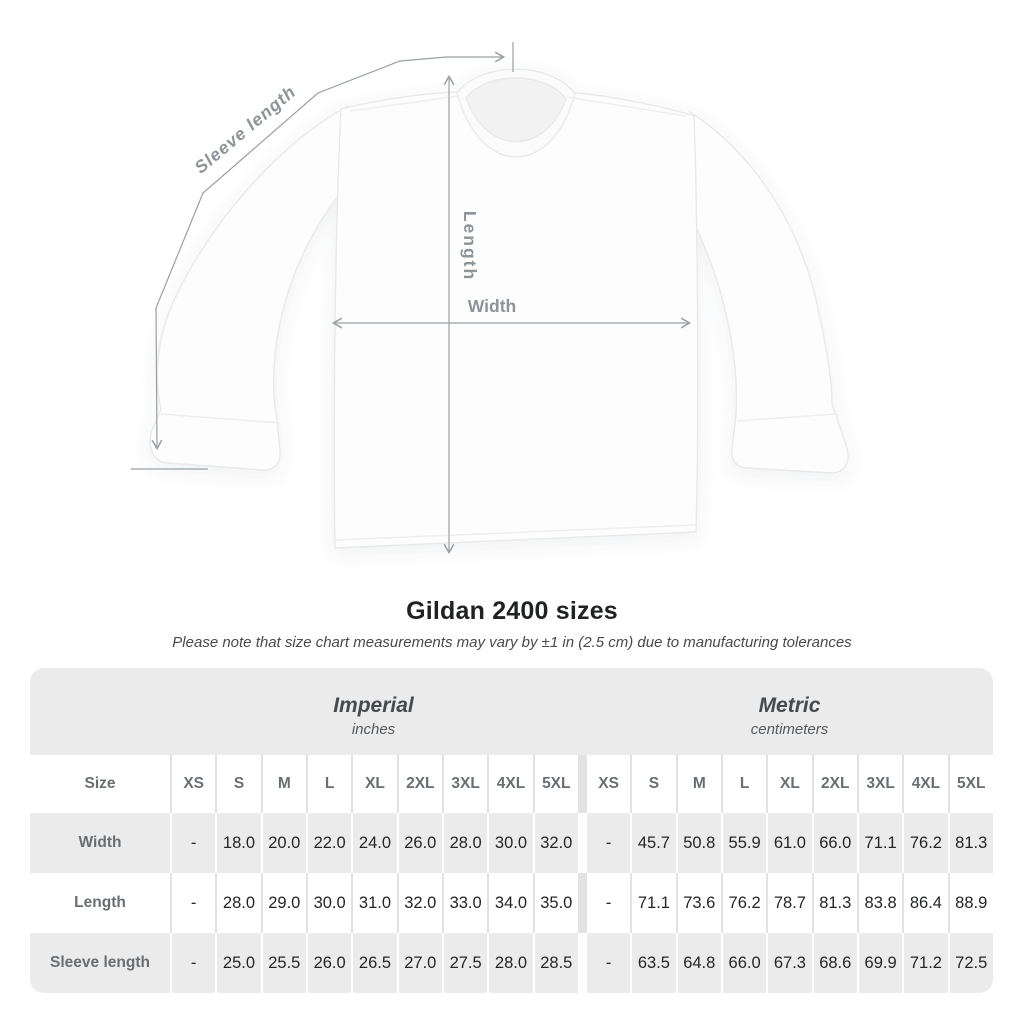 The image size is (1024, 1024). I want to click on size-col-metric-2xl: 2XL, so click(834, 784).